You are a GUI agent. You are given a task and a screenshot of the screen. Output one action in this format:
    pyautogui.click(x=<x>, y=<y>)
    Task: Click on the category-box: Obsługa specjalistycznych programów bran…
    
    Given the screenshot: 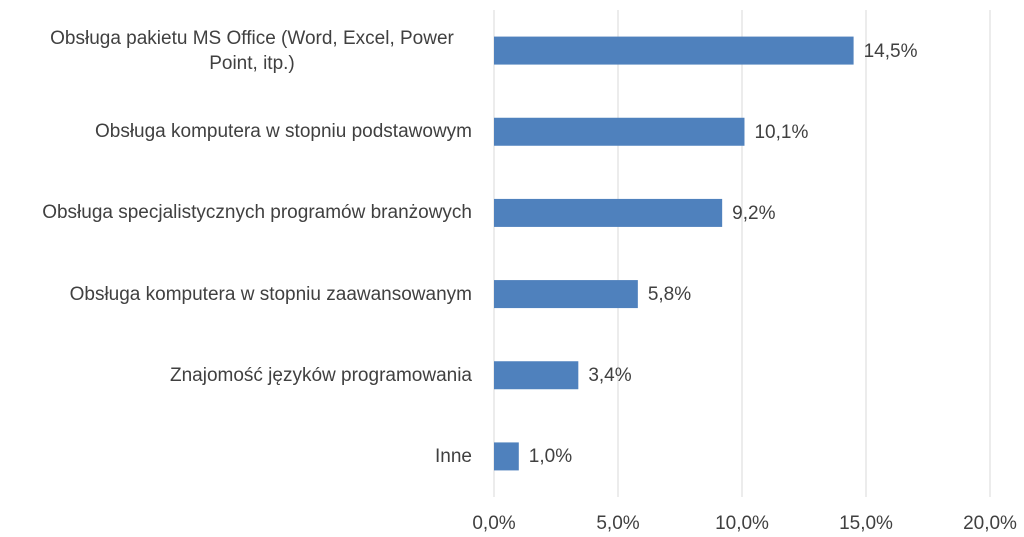 What is the action you would take?
    pyautogui.click(x=257, y=213)
    